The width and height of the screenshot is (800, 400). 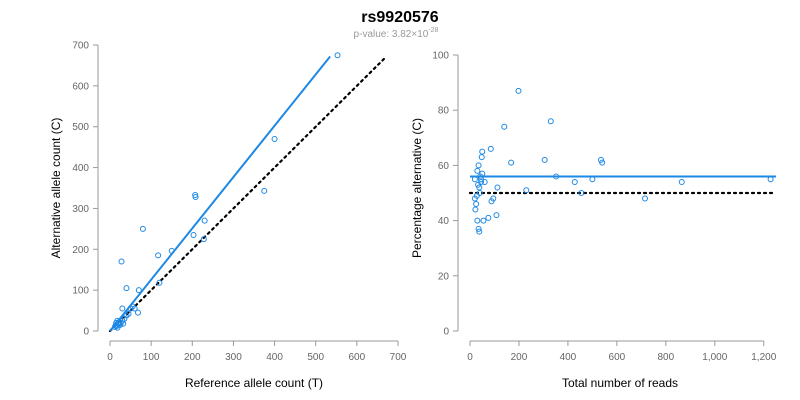 What do you see at coordinates (357, 357) in the screenshot?
I see `left-x-tick-label: 600` at bounding box center [357, 357].